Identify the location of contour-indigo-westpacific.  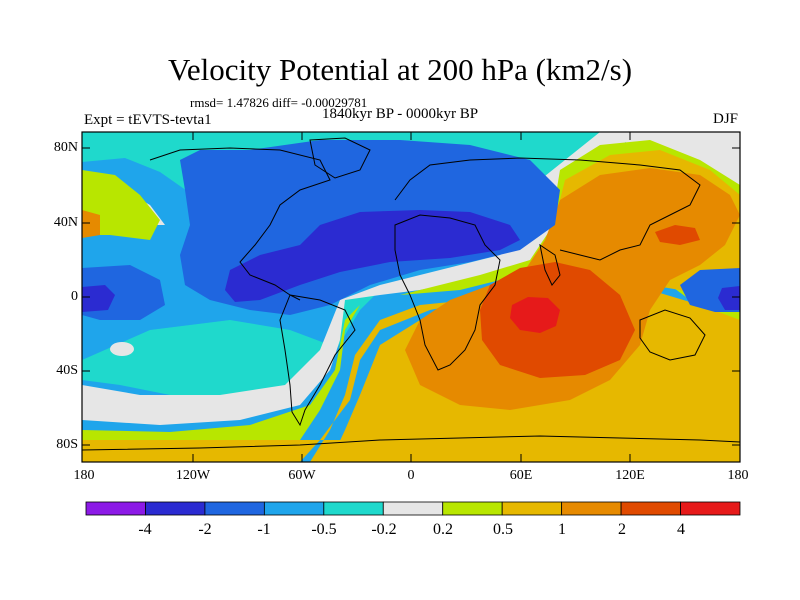
(98, 298).